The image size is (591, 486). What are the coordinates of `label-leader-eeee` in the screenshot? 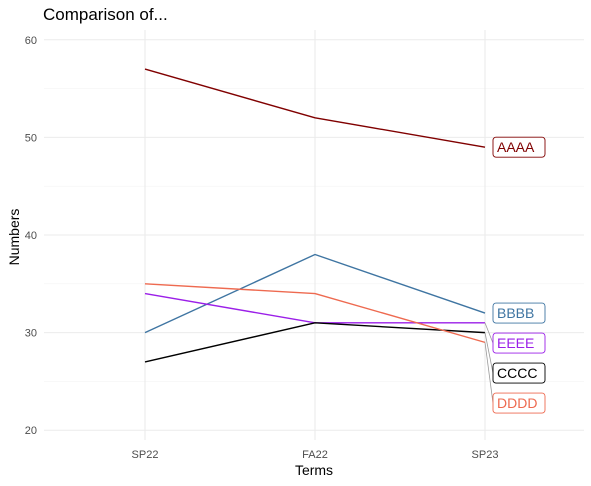 It's located at (489, 333).